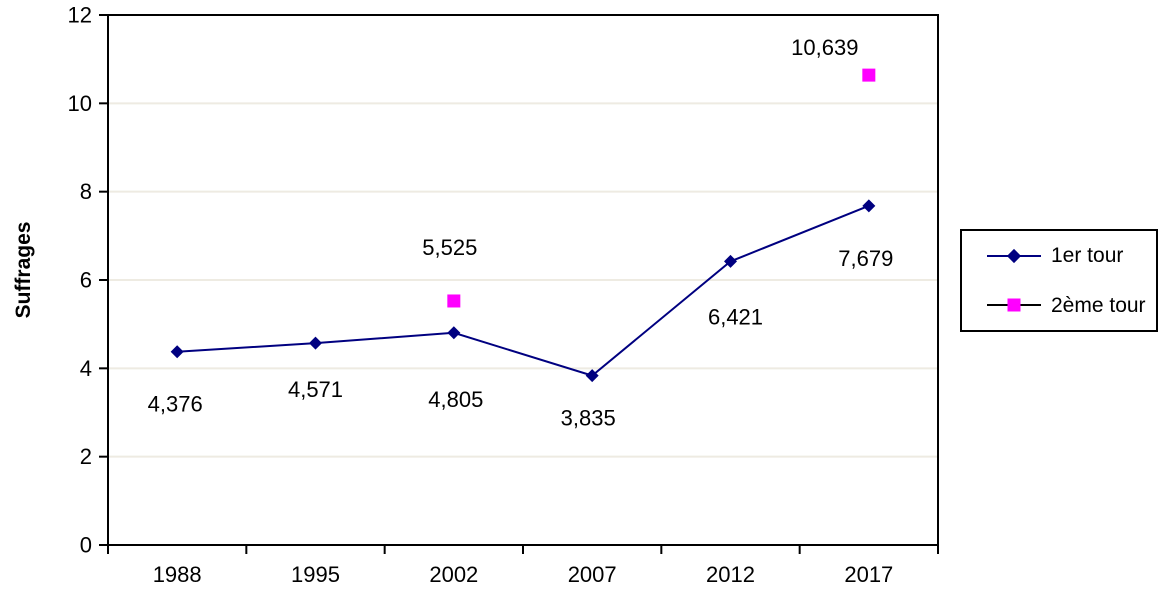  I want to click on legend-sample-2eme-tour, so click(1014, 305).